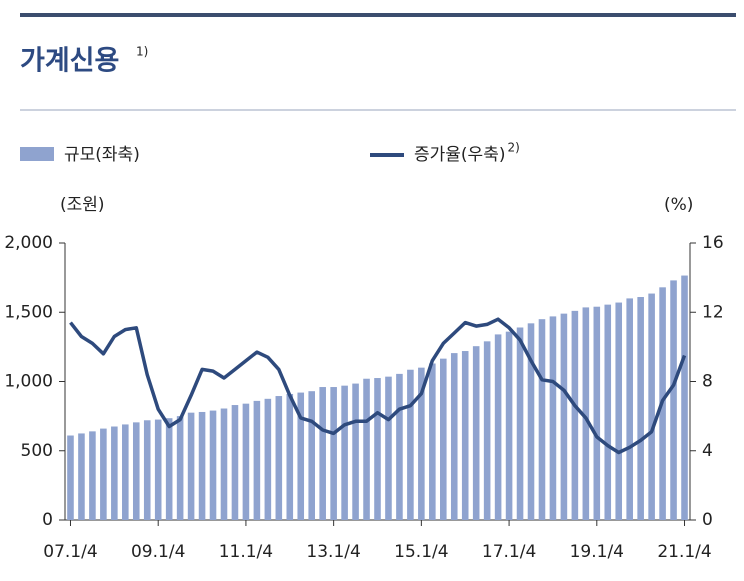  Describe the element at coordinates (707, 520) in the screenshot. I see `y2-tick-label: 0` at that location.